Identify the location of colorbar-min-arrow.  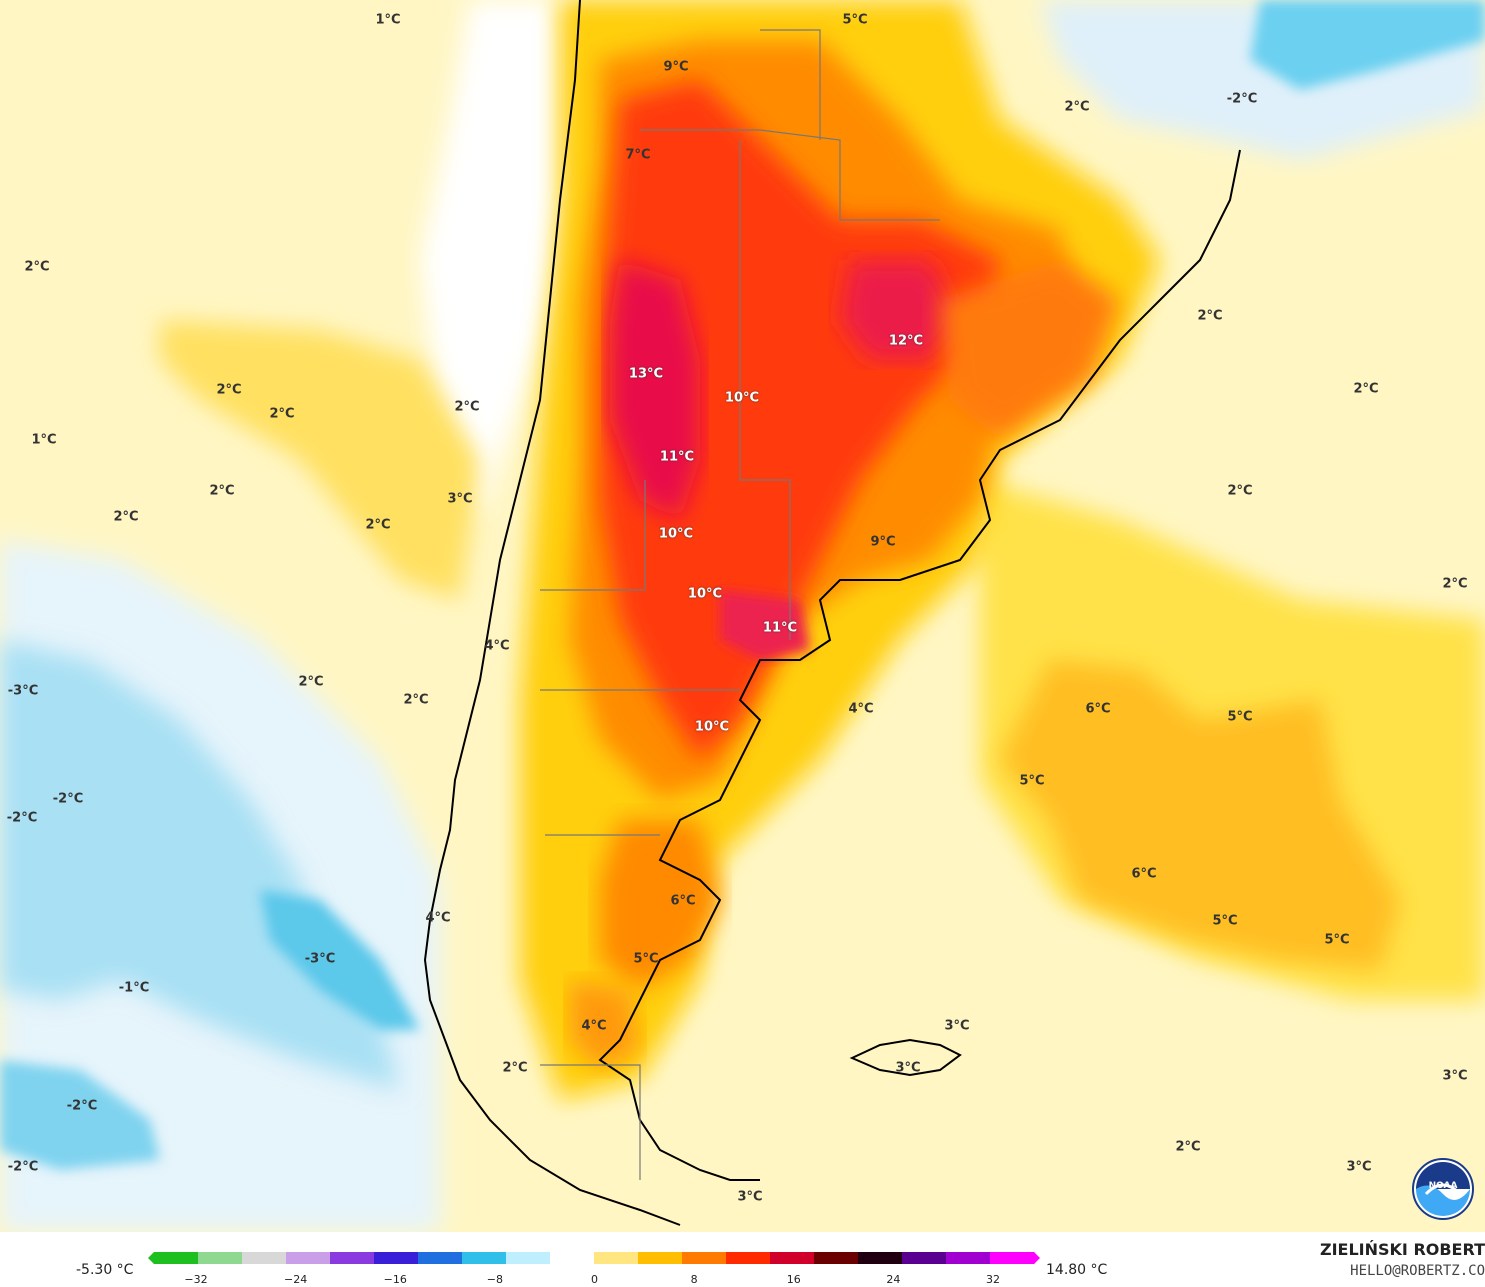
(151, 1258).